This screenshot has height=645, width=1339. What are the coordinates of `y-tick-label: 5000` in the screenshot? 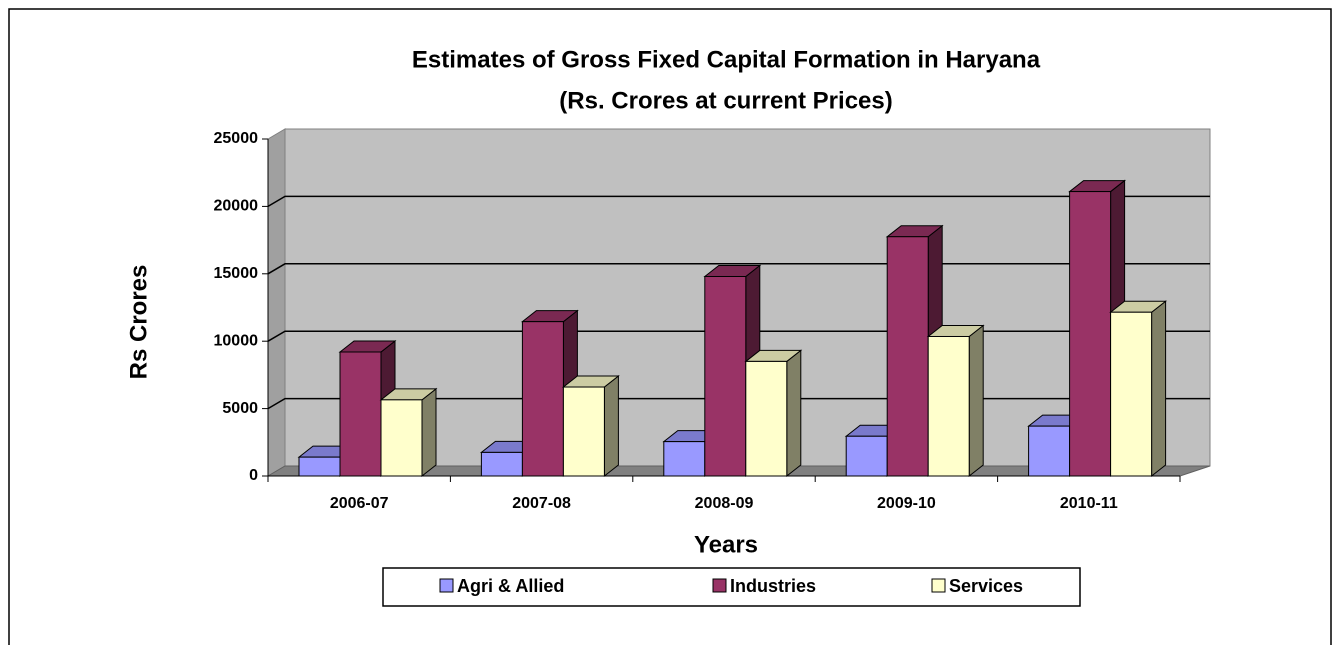 It's located at (240, 408).